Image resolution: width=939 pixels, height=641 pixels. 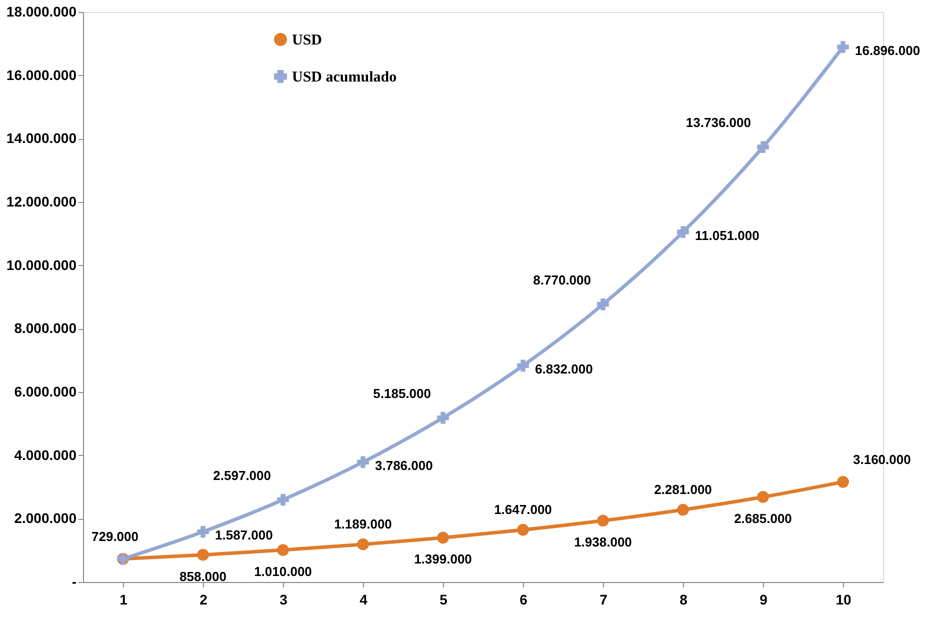 What do you see at coordinates (74, 582) in the screenshot?
I see `y-tick-label: -` at bounding box center [74, 582].